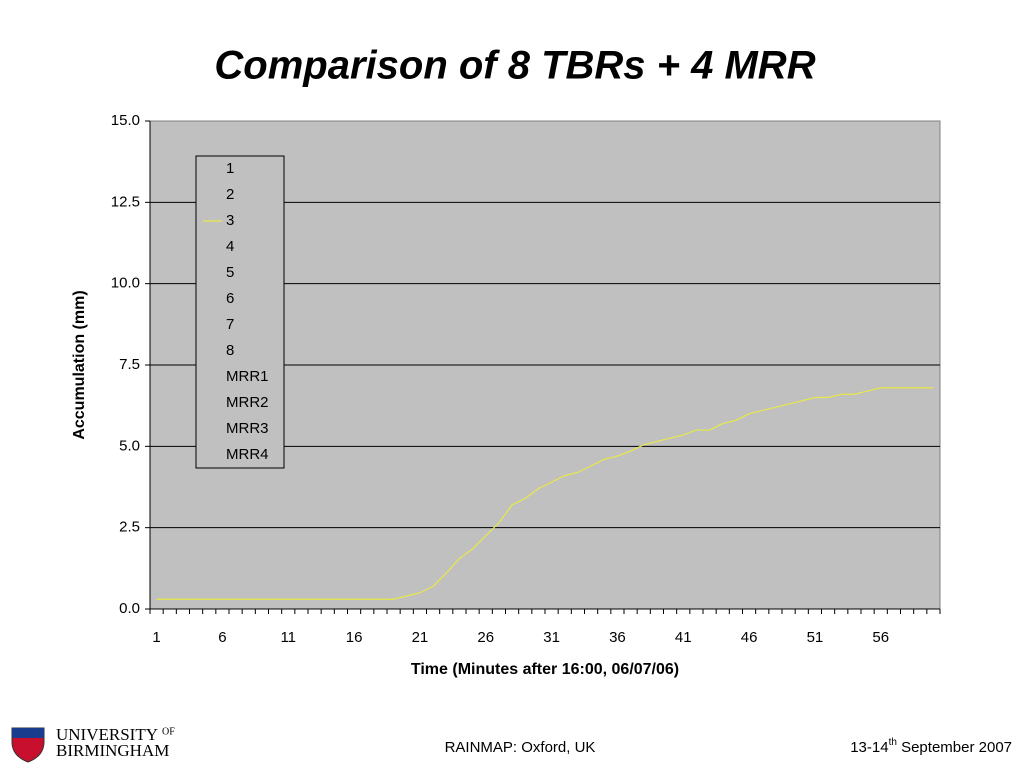 This screenshot has height=768, width=1024. What do you see at coordinates (125, 283) in the screenshot?
I see `y-tick-label: 10.0` at bounding box center [125, 283].